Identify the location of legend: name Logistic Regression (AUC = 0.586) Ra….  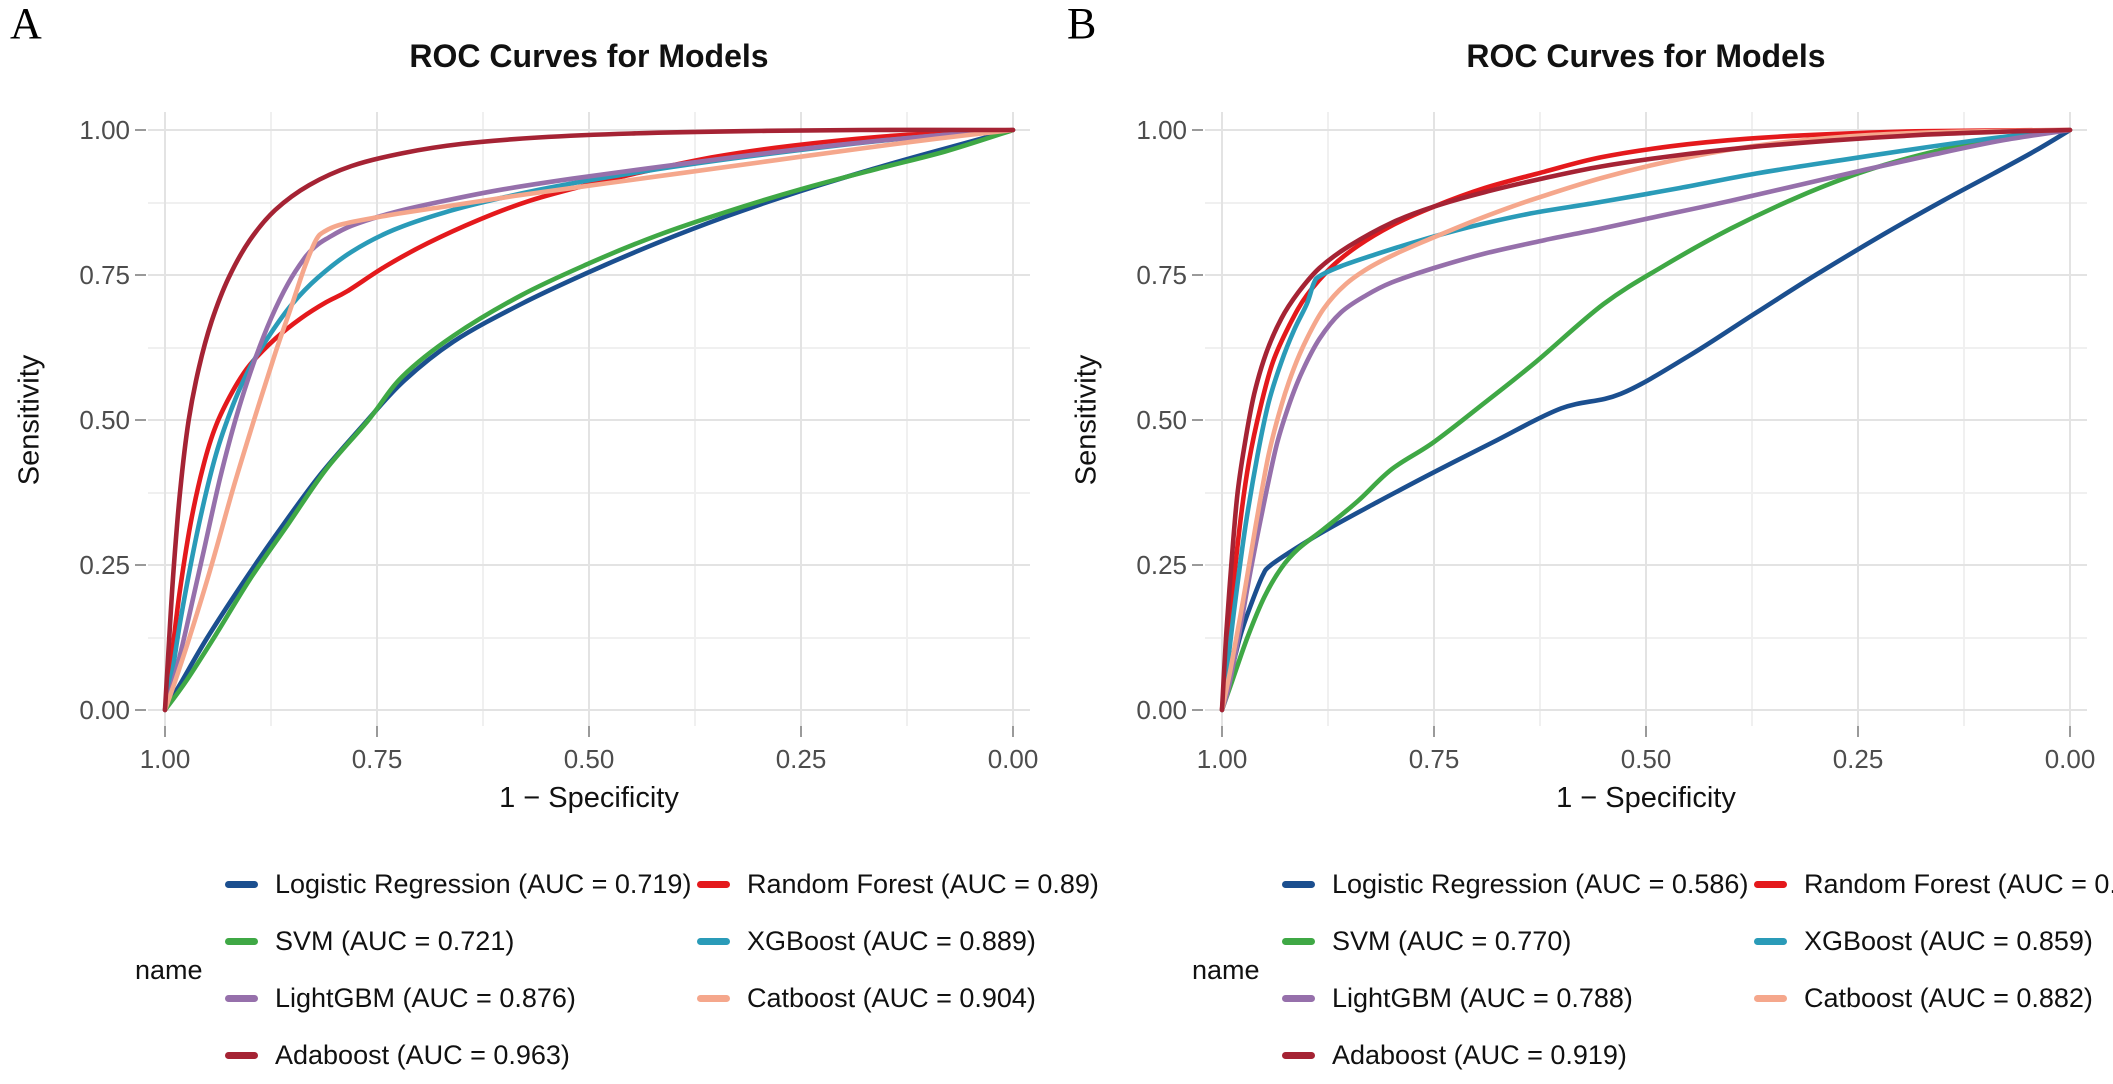
(1585, 963).